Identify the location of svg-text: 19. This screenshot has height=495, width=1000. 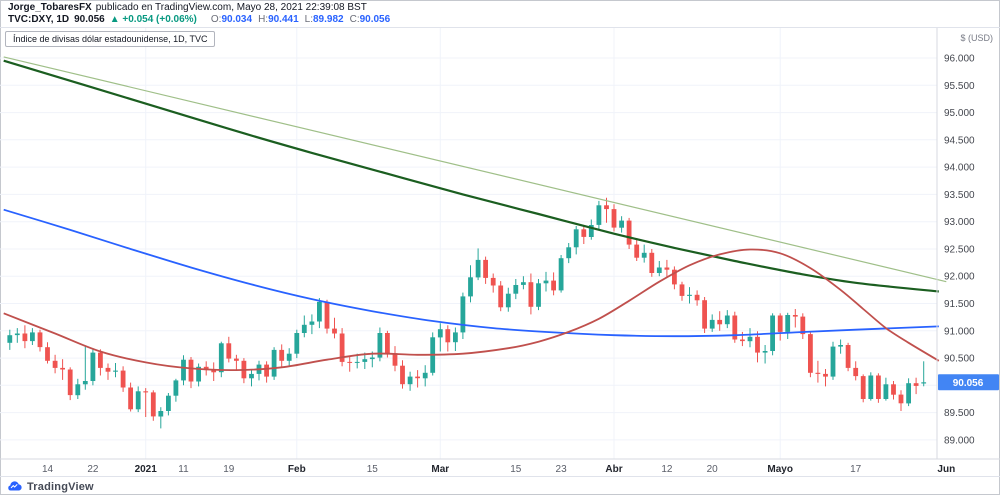
(229, 469).